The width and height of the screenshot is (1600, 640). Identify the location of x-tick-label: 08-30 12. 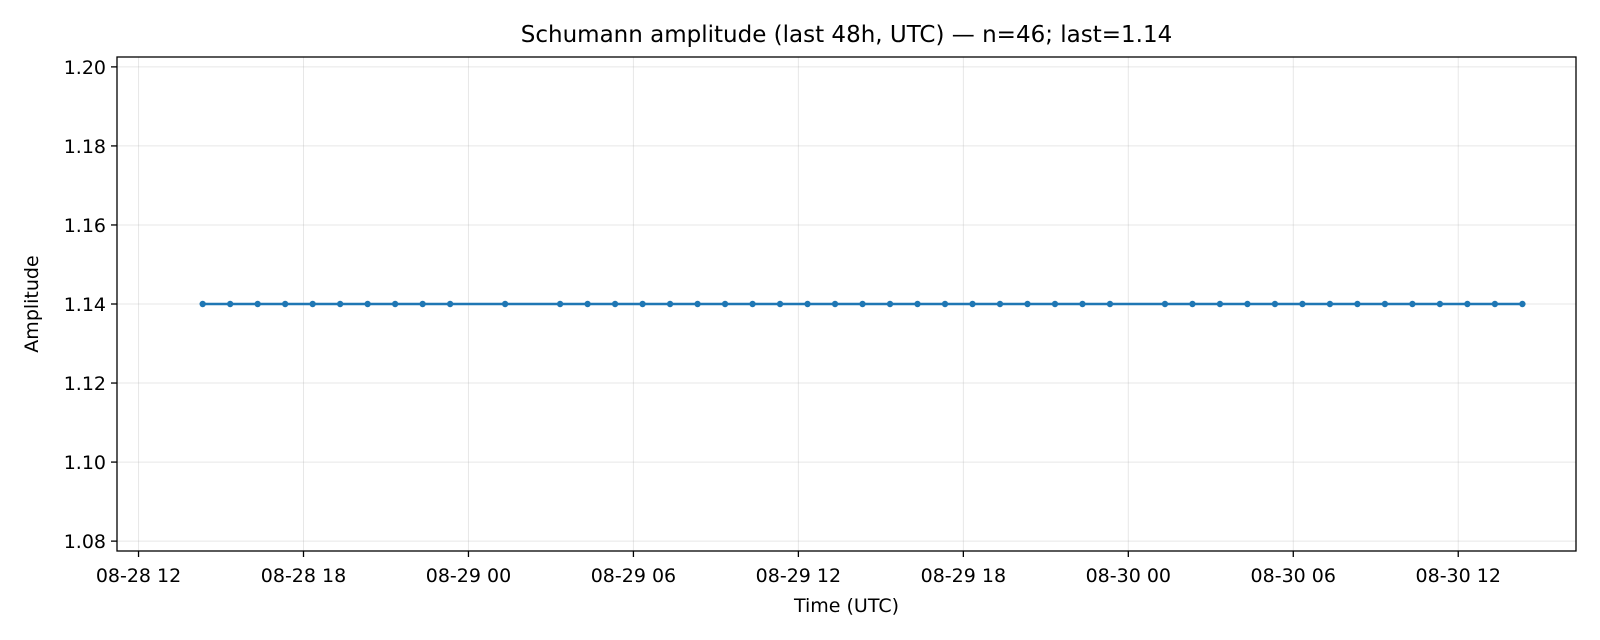
(1458, 576).